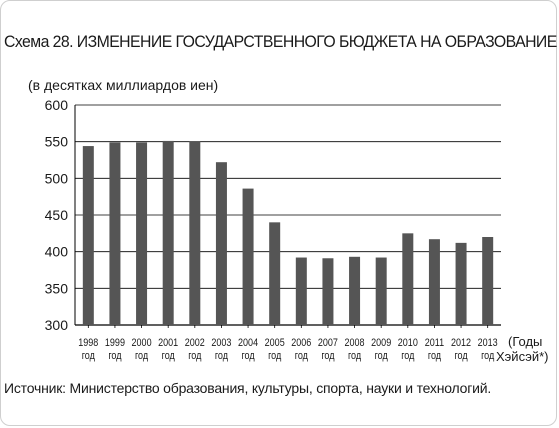  I want to click on y-tick-label: 600, so click(57, 105).